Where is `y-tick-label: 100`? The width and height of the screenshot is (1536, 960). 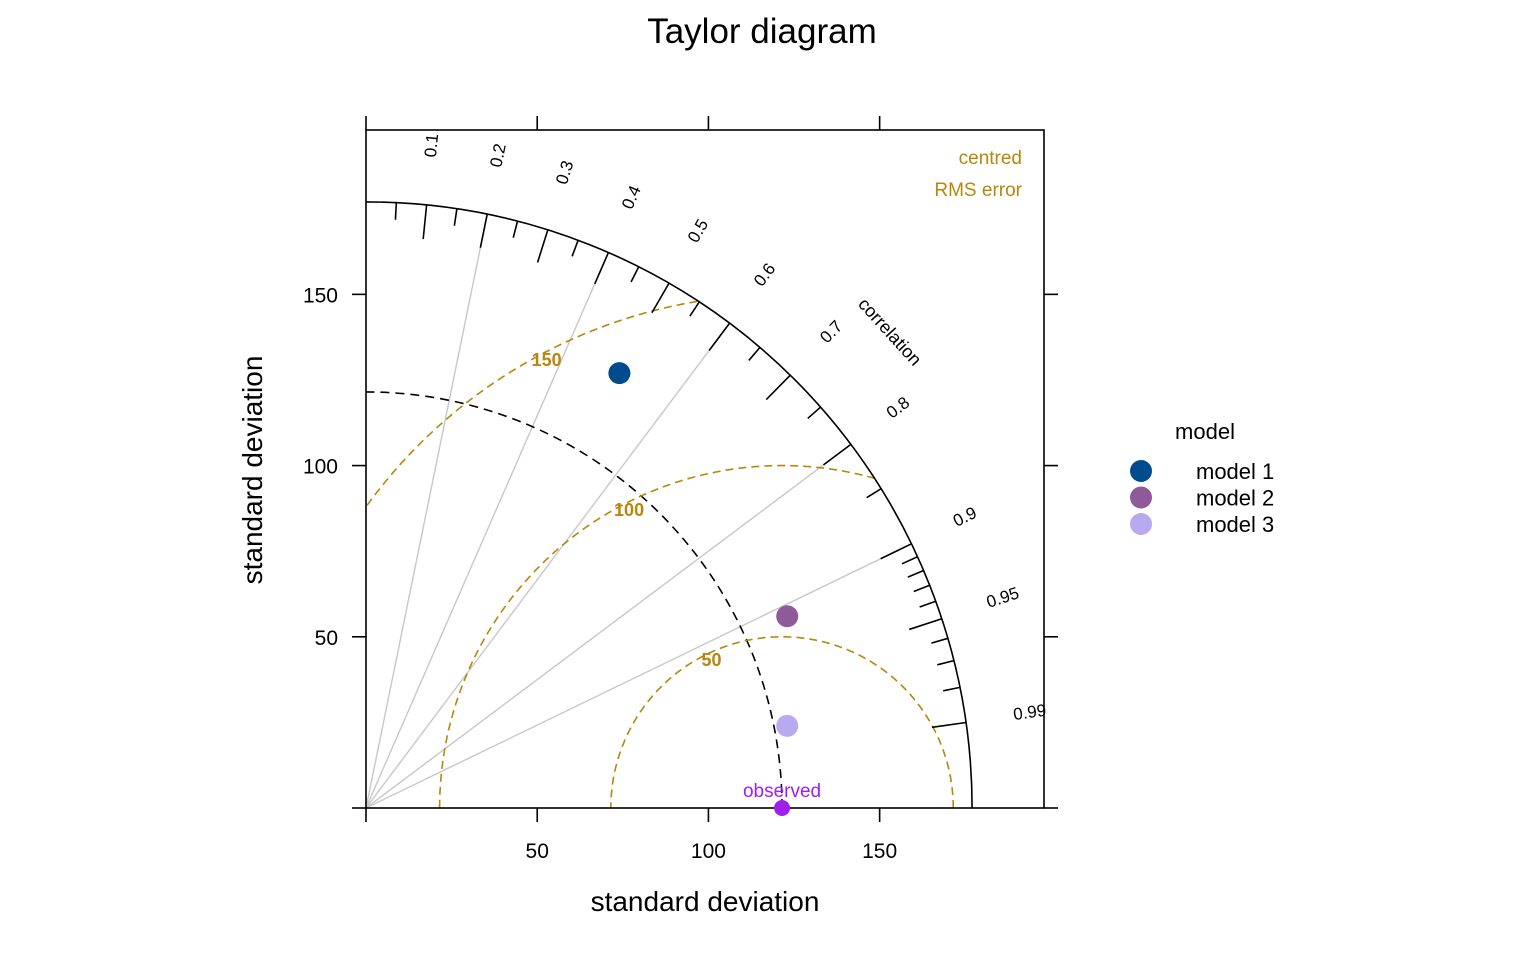
y-tick-label: 100 is located at coordinates (320, 467).